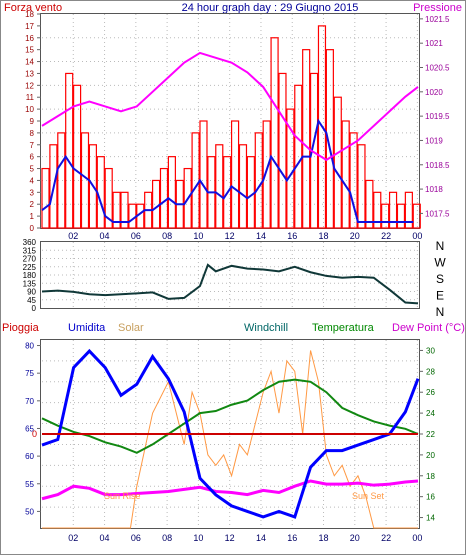 Image resolution: width=466 pixels, height=555 pixels. What do you see at coordinates (437, 213) in the screenshot?
I see `pressure-tick-label: 1017.5` at bounding box center [437, 213].